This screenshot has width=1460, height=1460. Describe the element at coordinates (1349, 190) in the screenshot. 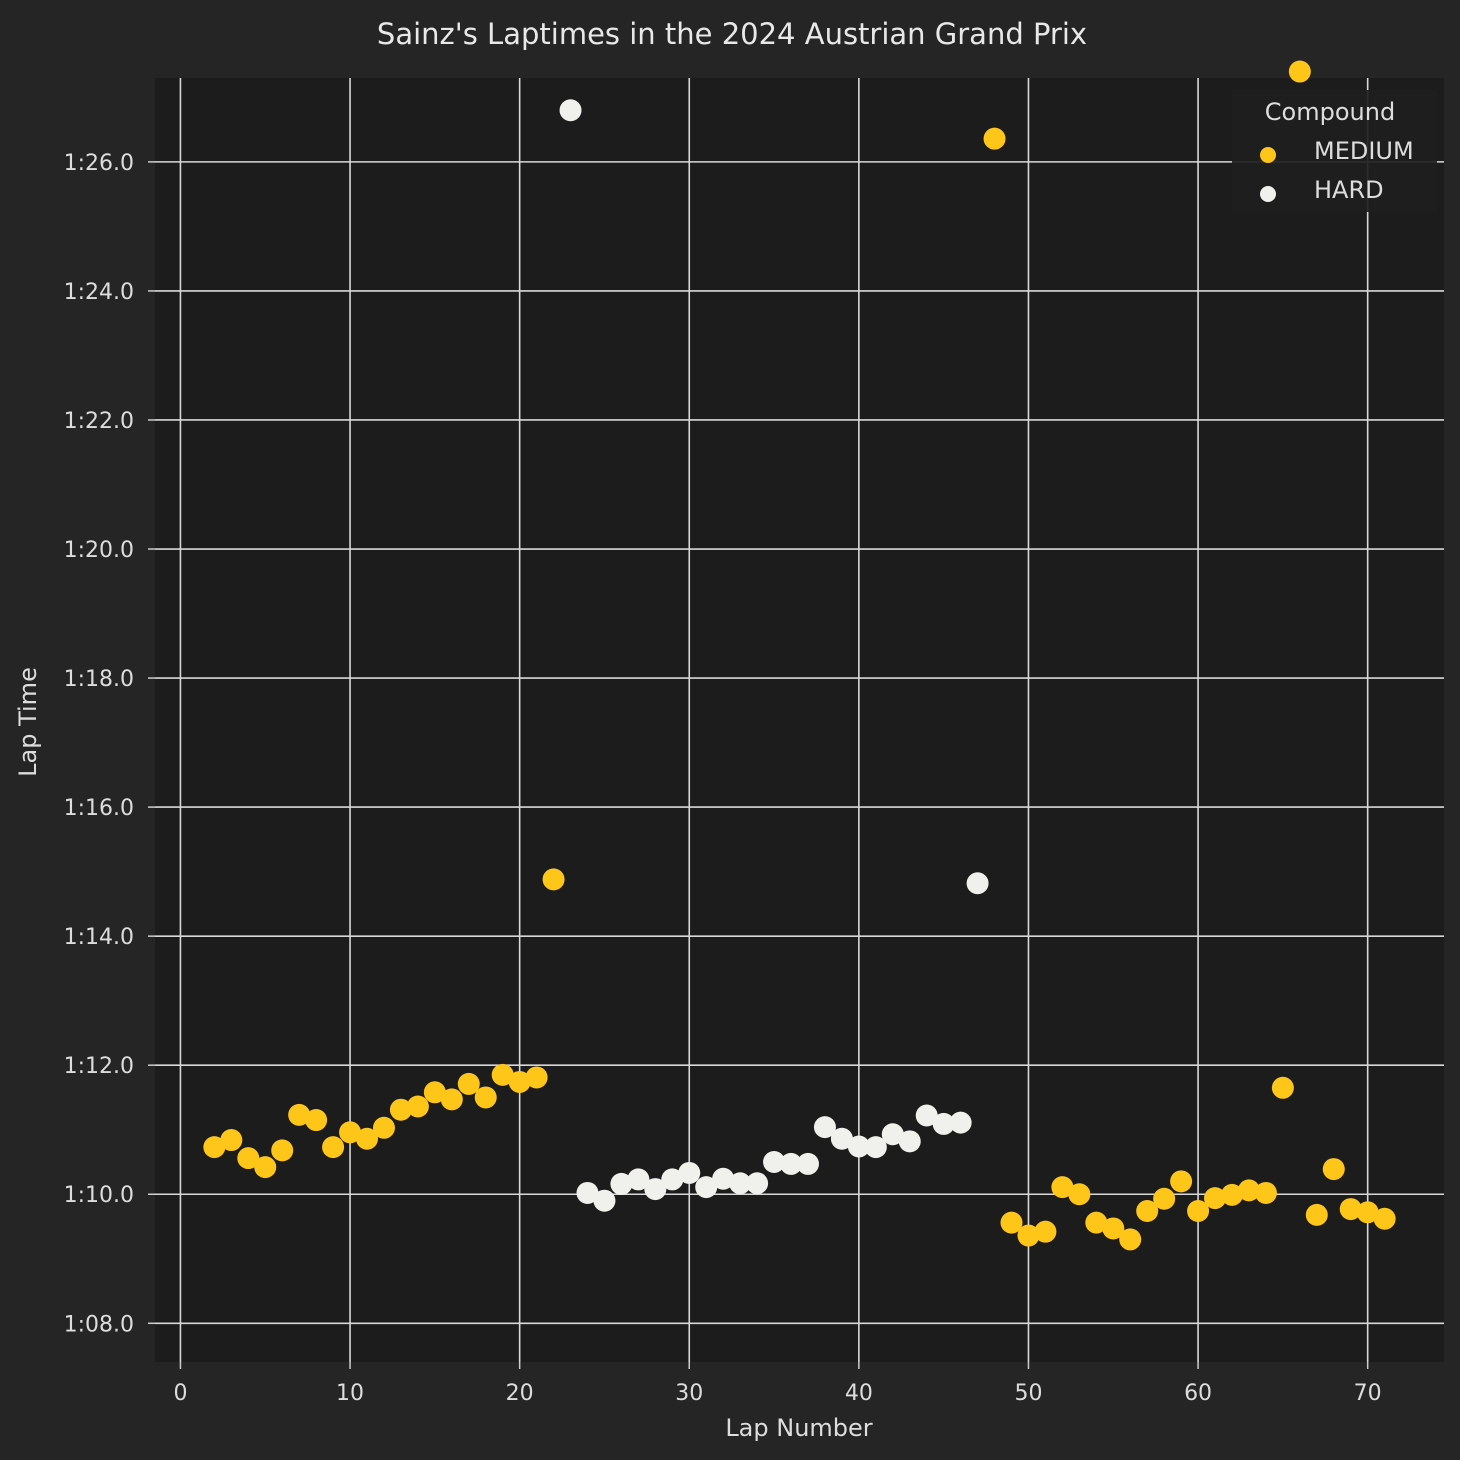

I see `legend-label-hard: HARD` at that location.